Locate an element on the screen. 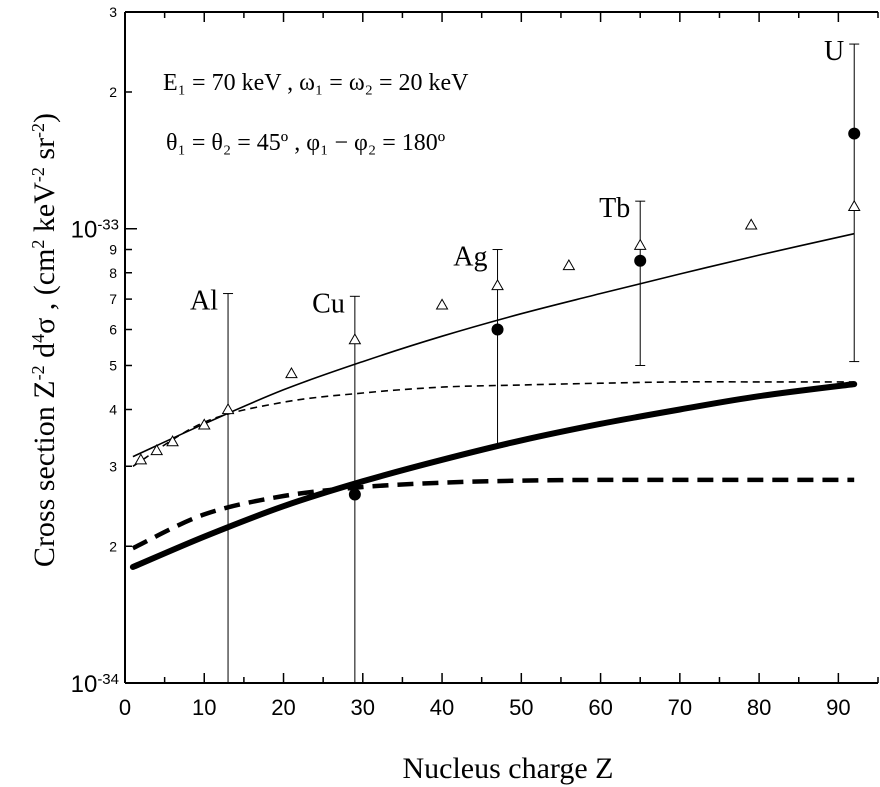  y-axis-label: Cross section Z-2 d4σ , (cm2 keV-2 sr-2) is located at coordinates (44, 340).